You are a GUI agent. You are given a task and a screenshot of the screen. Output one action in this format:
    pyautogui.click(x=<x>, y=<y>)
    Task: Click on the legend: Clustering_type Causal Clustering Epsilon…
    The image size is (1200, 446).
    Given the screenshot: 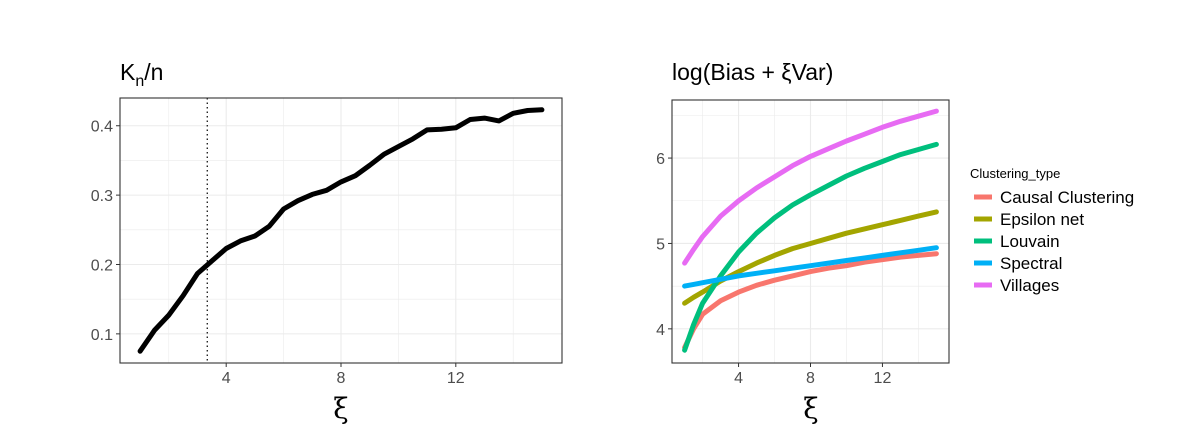 What is the action you would take?
    pyautogui.click(x=1052, y=230)
    